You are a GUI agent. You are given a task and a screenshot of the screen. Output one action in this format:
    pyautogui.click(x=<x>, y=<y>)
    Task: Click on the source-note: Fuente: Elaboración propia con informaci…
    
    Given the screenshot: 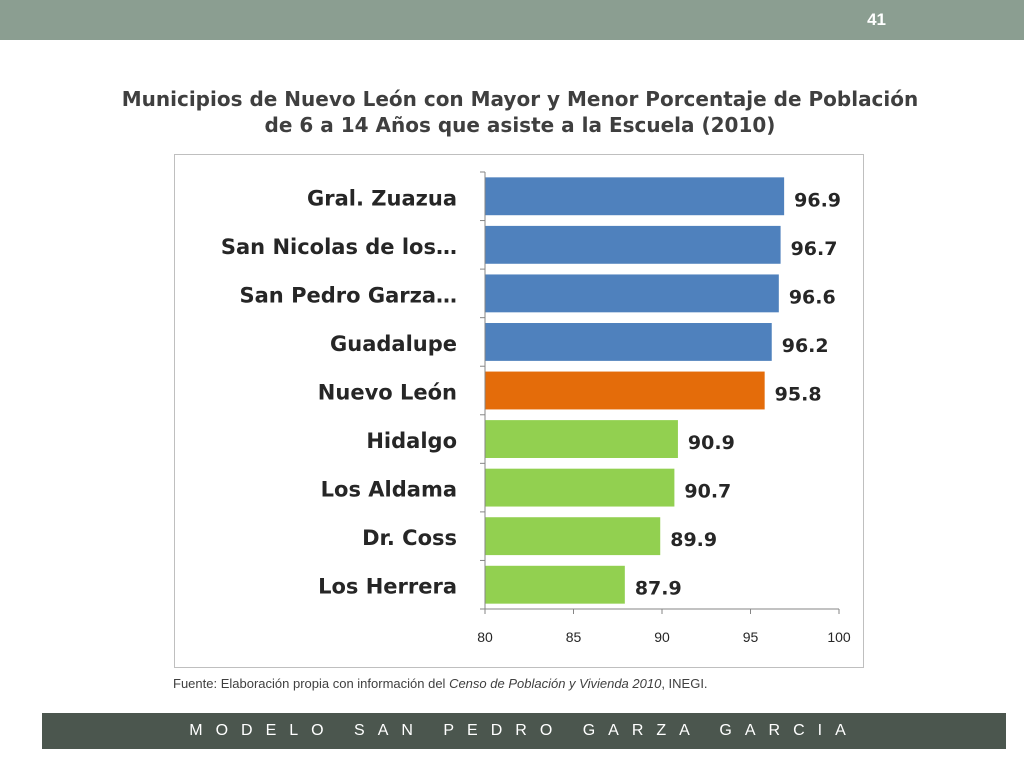 What is the action you would take?
    pyautogui.click(x=440, y=683)
    